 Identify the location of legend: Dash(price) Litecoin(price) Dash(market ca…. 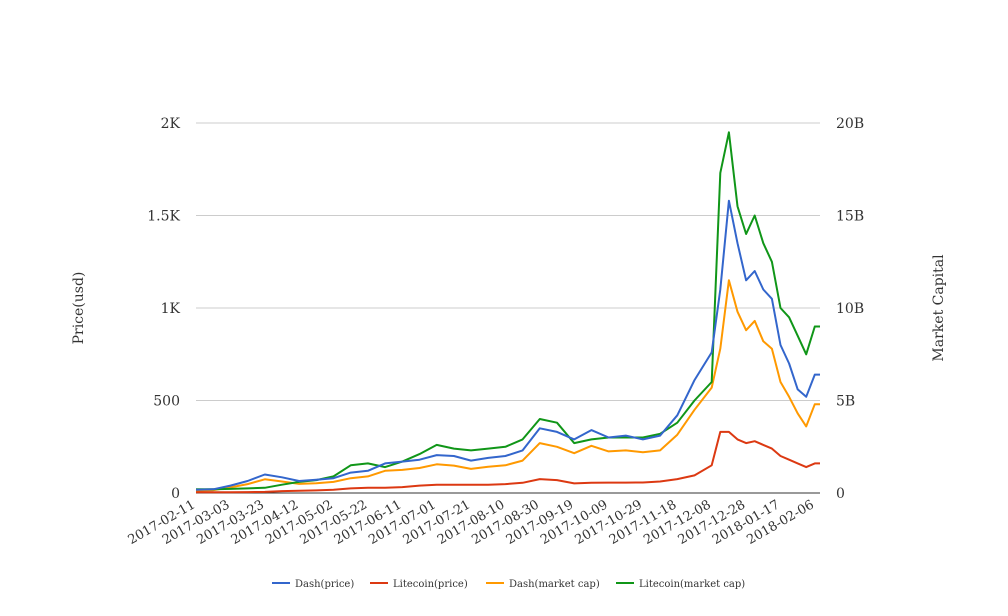
(508, 584).